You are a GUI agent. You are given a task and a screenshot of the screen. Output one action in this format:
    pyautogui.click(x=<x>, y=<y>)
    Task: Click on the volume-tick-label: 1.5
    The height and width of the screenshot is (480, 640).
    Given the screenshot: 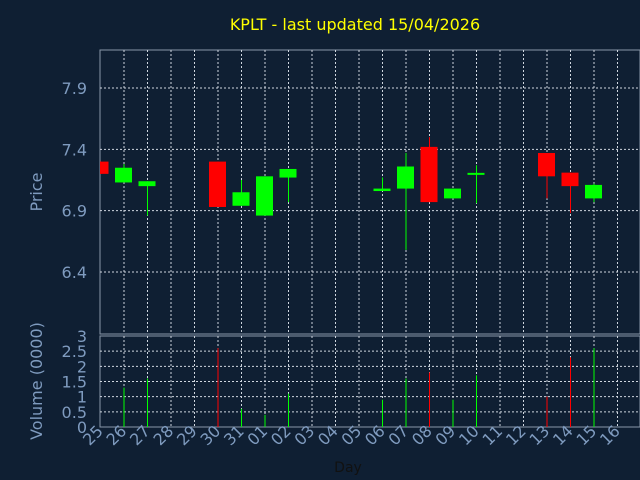 What is the action you would take?
    pyautogui.click(x=74, y=382)
    